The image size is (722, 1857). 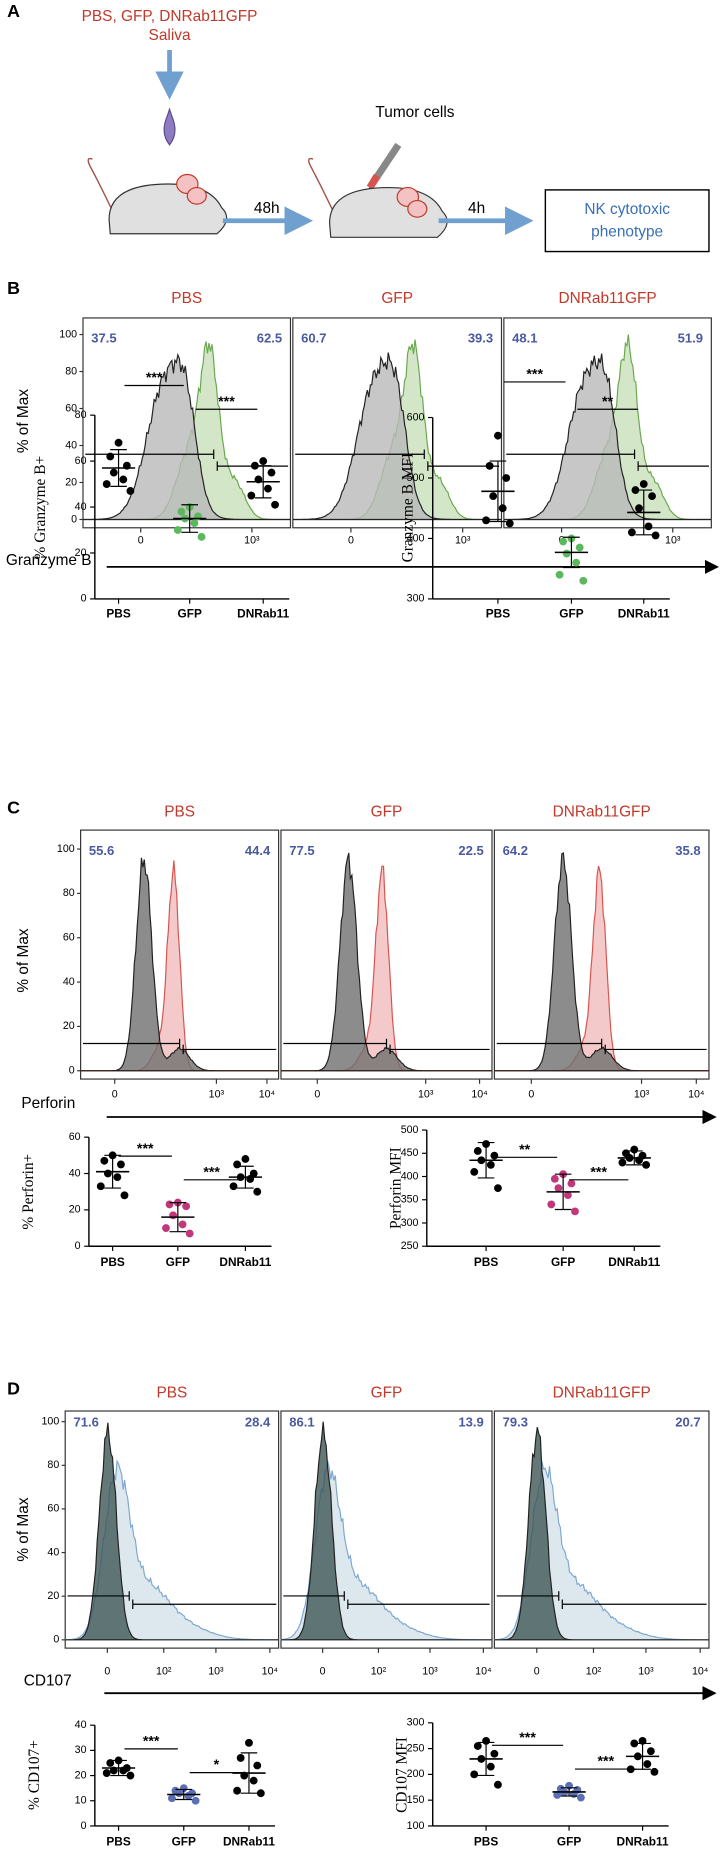 What do you see at coordinates (69, 893) in the screenshot?
I see `y-tick-label: 80` at bounding box center [69, 893].